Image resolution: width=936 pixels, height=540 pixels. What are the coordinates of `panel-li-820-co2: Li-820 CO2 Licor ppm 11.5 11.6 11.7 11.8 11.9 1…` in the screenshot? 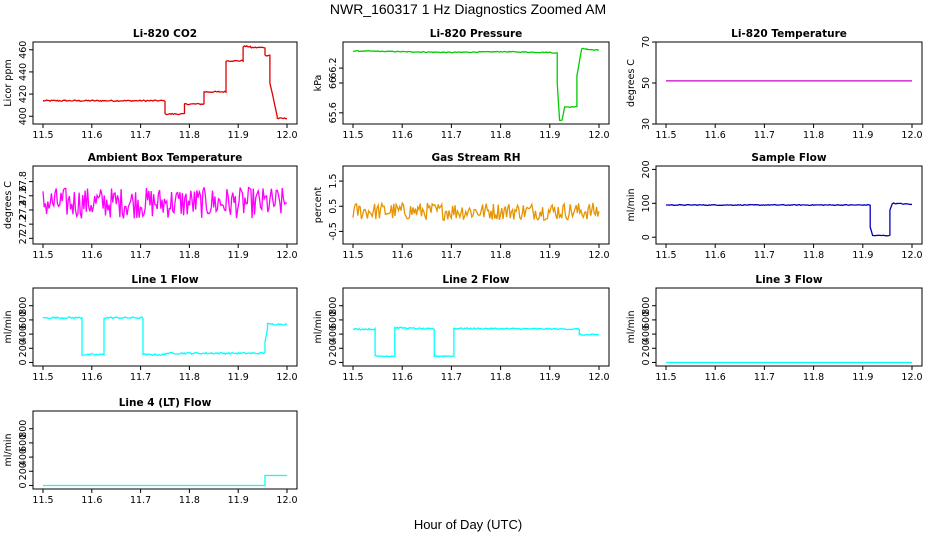 It's located at (150, 84).